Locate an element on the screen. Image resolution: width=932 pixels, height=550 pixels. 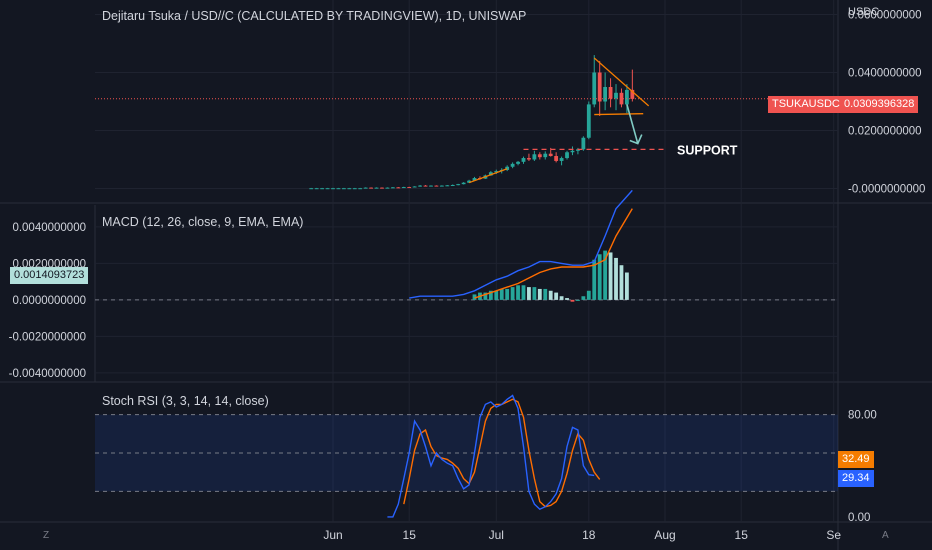
stoch-tick-label-1: 0.00 is located at coordinates (859, 518).